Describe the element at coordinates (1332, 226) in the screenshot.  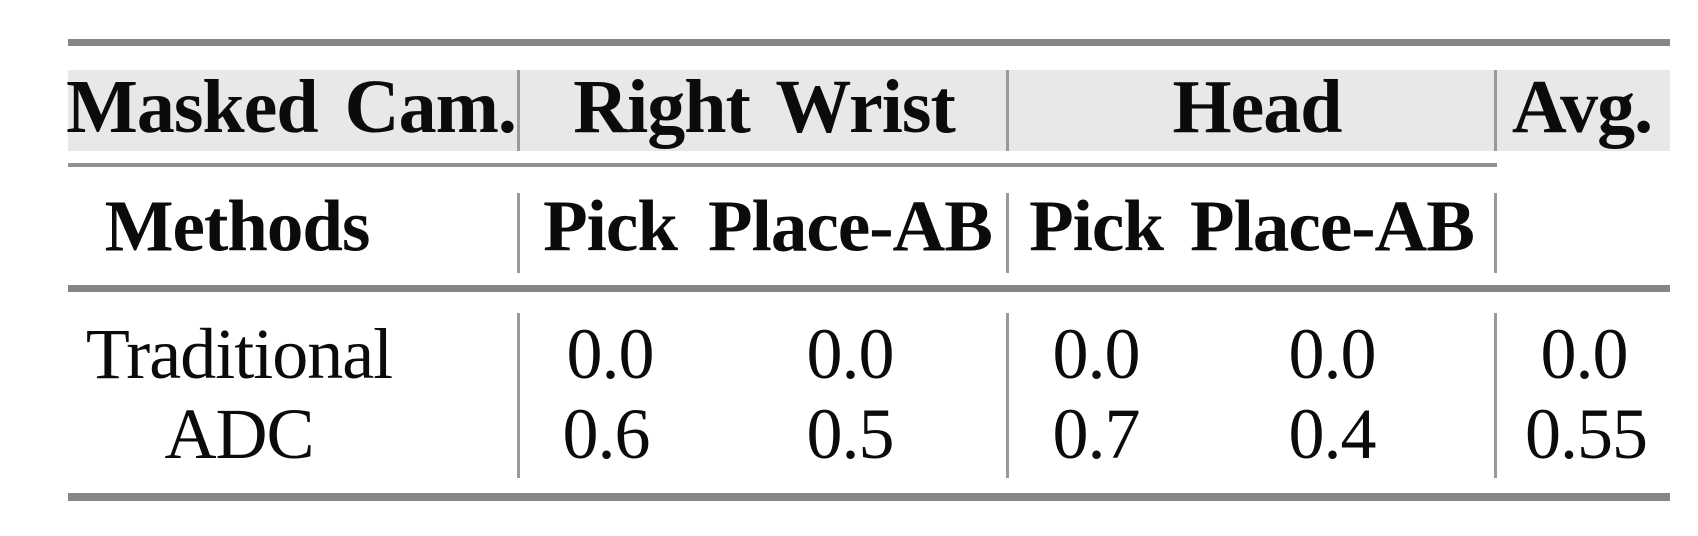
I see `head-place-ab-header: Place-AB` at that location.